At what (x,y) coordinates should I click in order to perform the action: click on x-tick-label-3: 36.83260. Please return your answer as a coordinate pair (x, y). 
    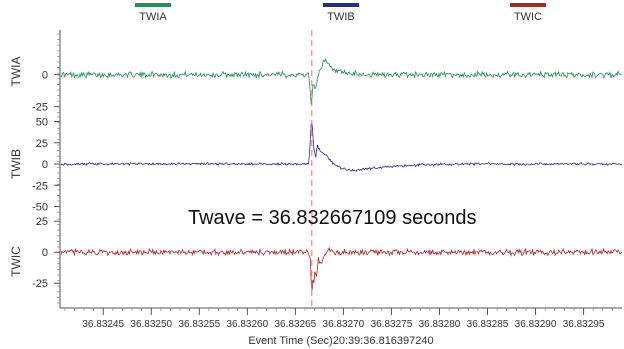
    Looking at the image, I should click on (247, 324).